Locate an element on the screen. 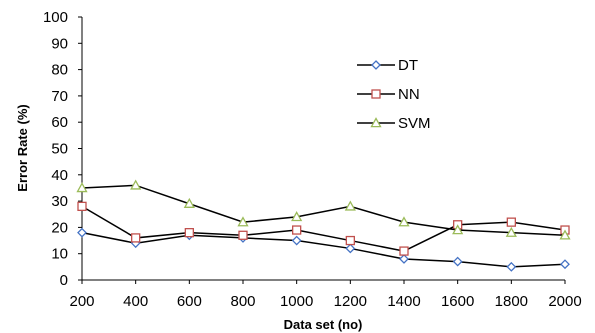 The width and height of the screenshot is (595, 333). x-tick-label: 2000 is located at coordinates (564, 301).